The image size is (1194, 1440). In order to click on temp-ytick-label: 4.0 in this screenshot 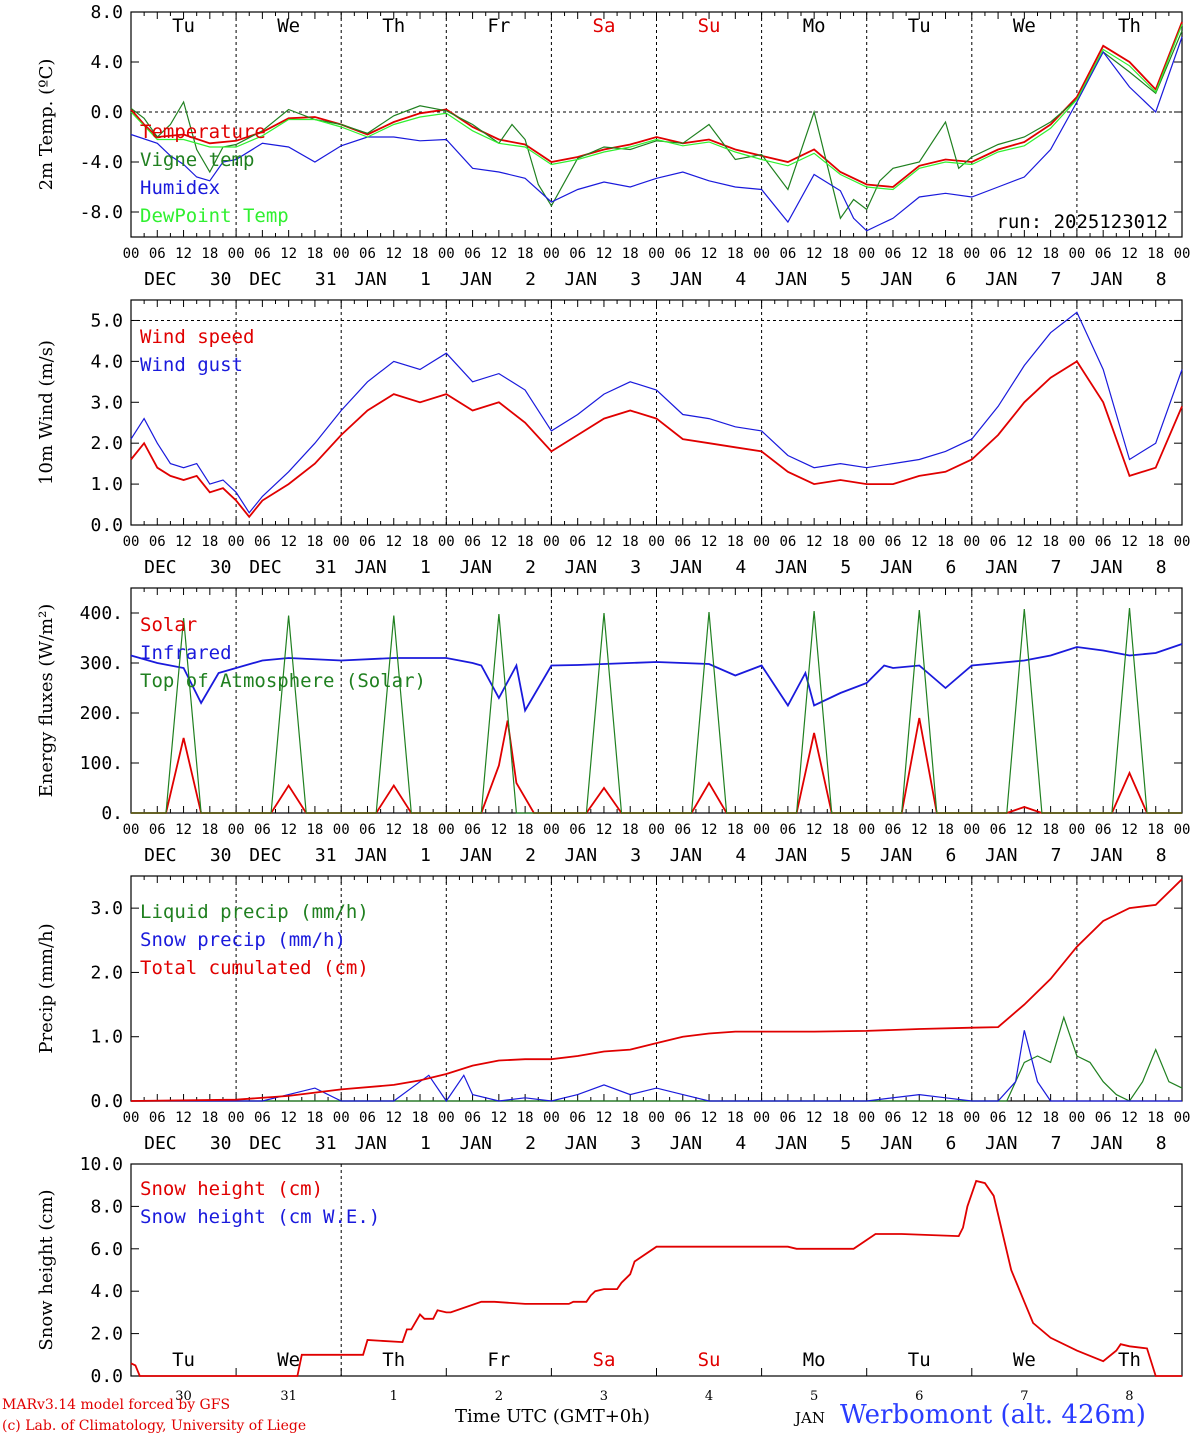, I will do `click(106, 62)`.